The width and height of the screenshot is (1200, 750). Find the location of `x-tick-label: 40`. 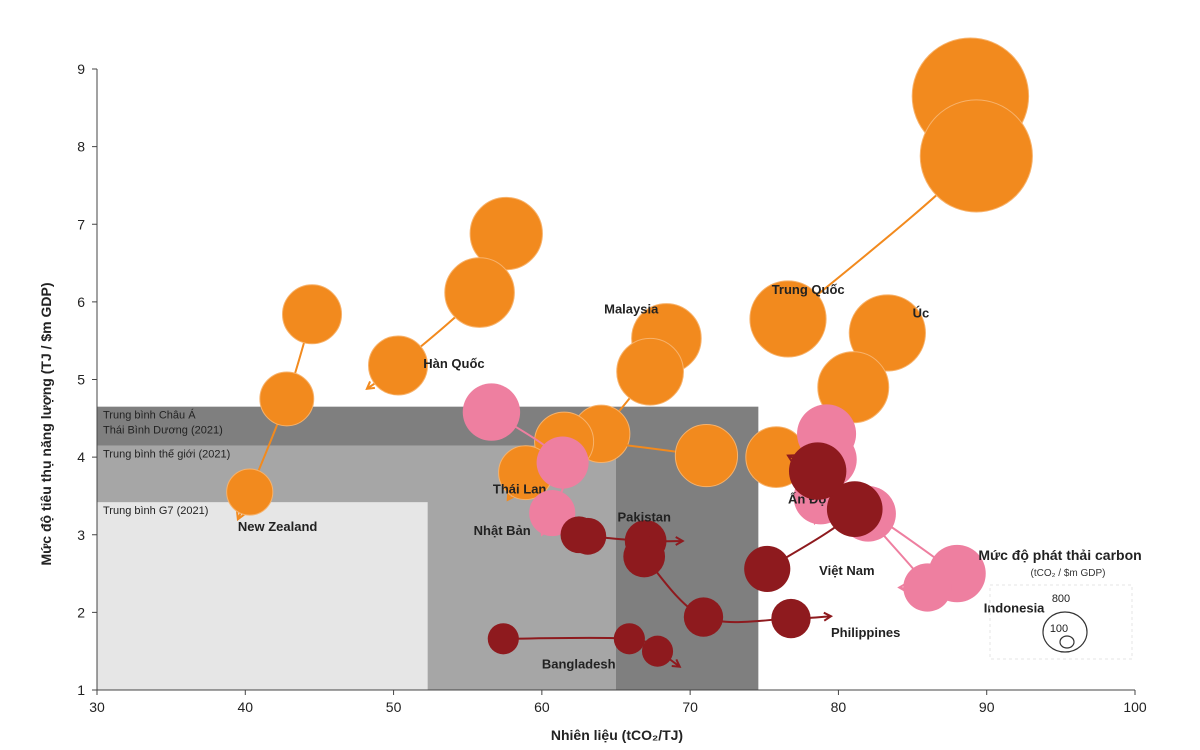

x-tick-label: 40 is located at coordinates (245, 707).